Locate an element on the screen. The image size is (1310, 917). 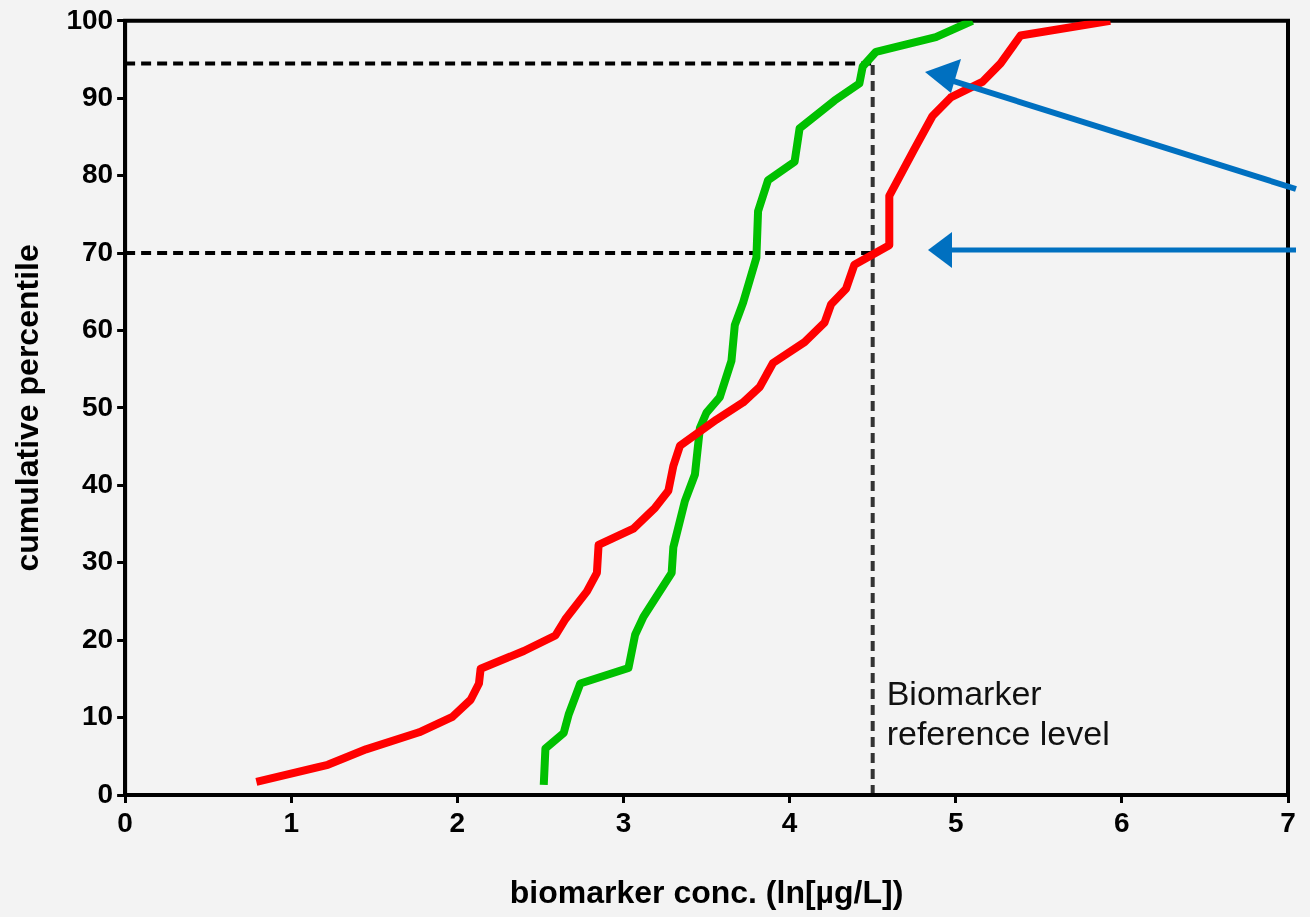
y-tick-label: 20 is located at coordinates (97, 638).